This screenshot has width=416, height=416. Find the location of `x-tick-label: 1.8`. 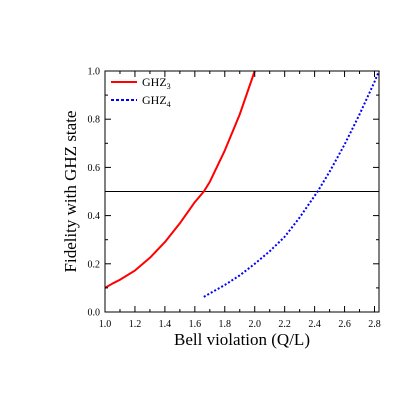

x-tick-label: 1.8 is located at coordinates (225, 324).